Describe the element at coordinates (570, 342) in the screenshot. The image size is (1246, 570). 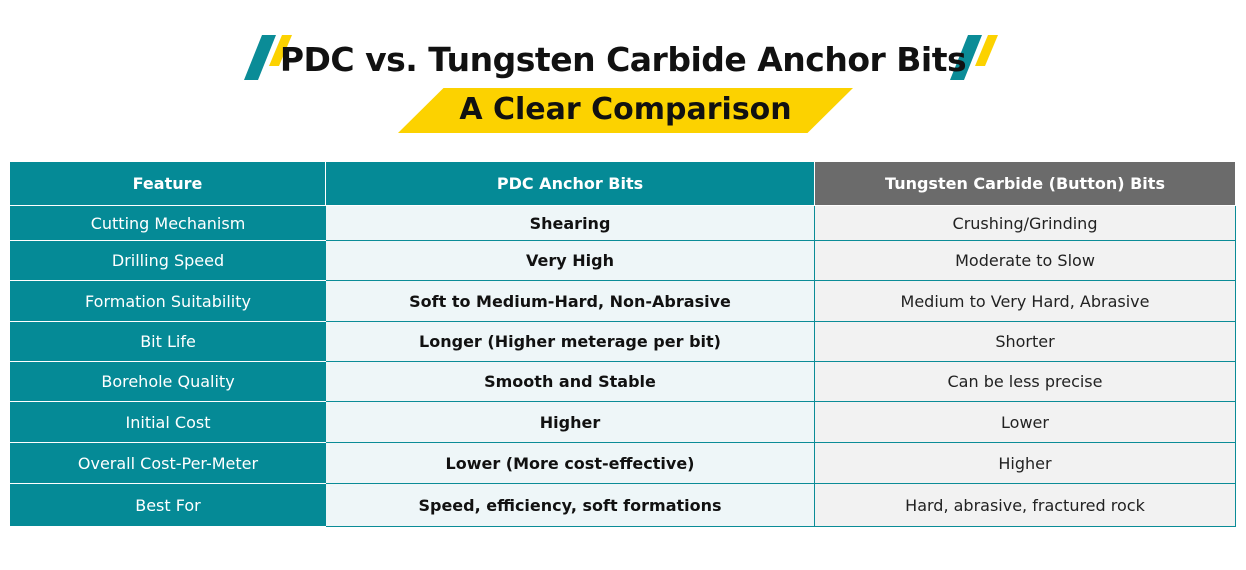
I see `table-cell: Longer (Higher meterage per bit)` at that location.